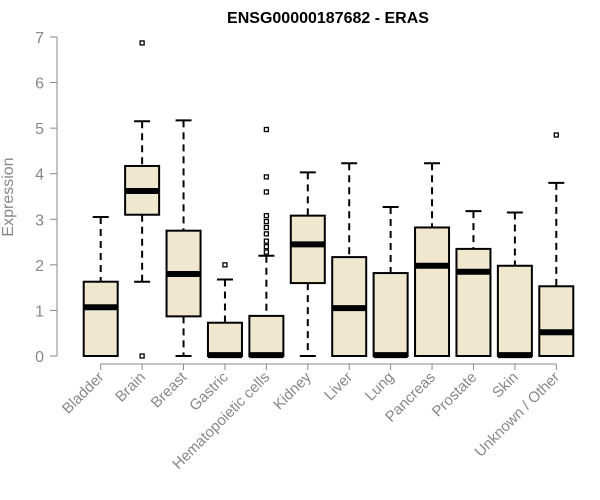  Describe the element at coordinates (39, 266) in the screenshot. I see `y-tick-label: 2` at that location.